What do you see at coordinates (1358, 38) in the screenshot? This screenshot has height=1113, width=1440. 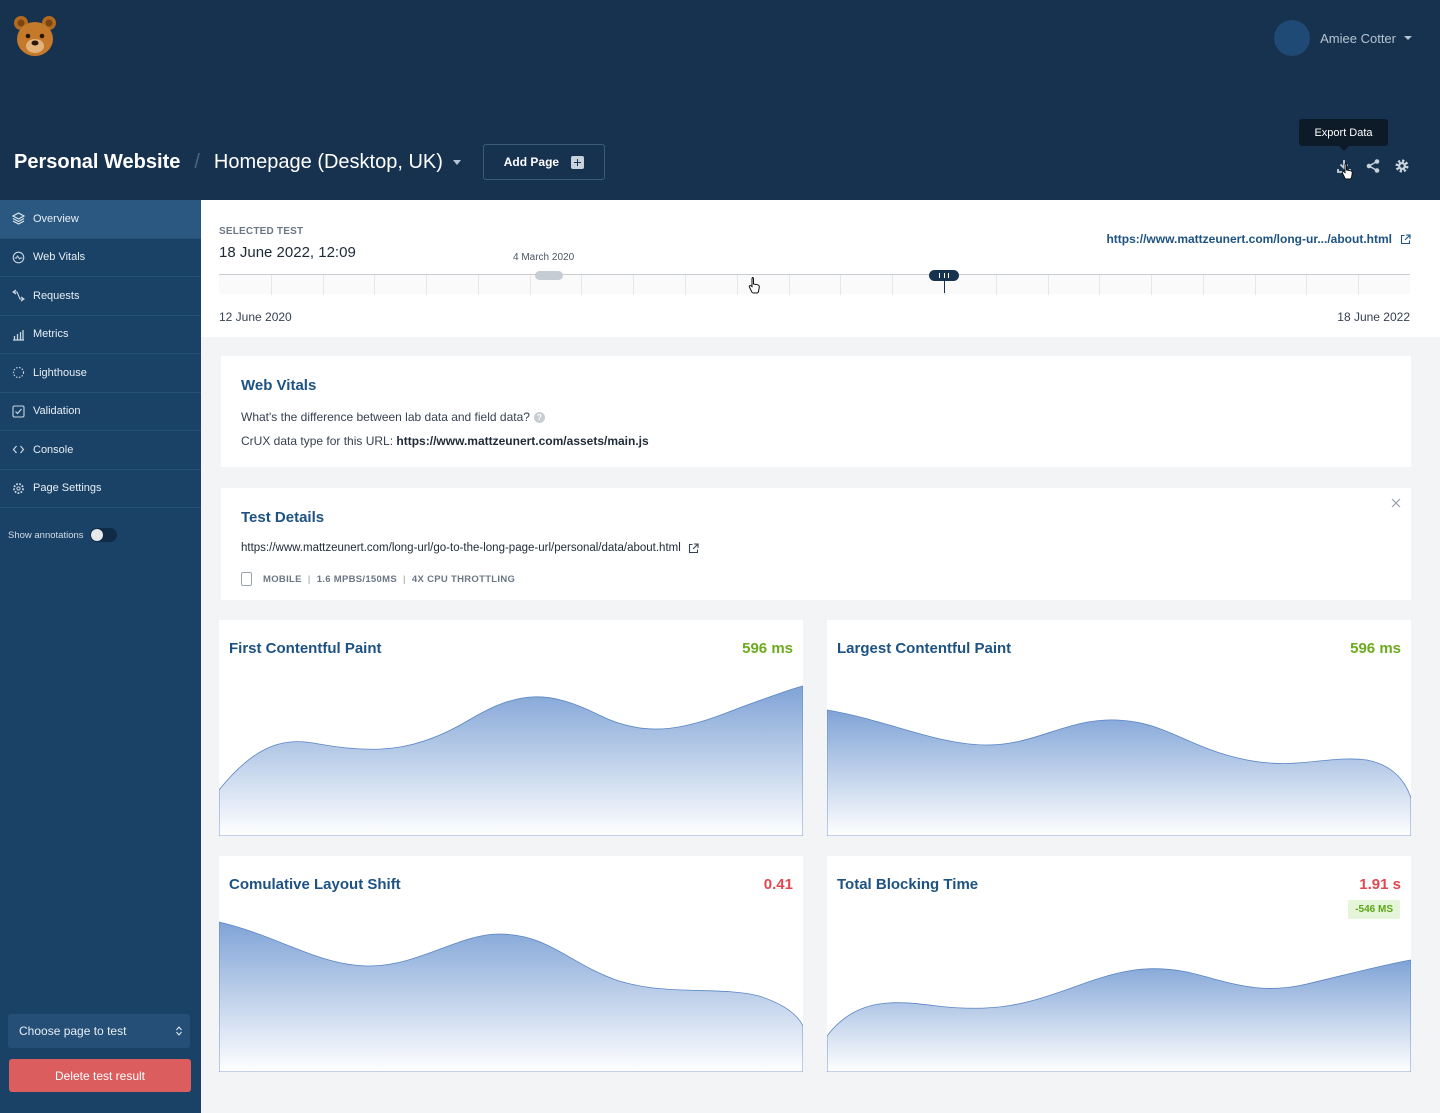 I see `user-name: Amiee Cotter` at bounding box center [1358, 38].